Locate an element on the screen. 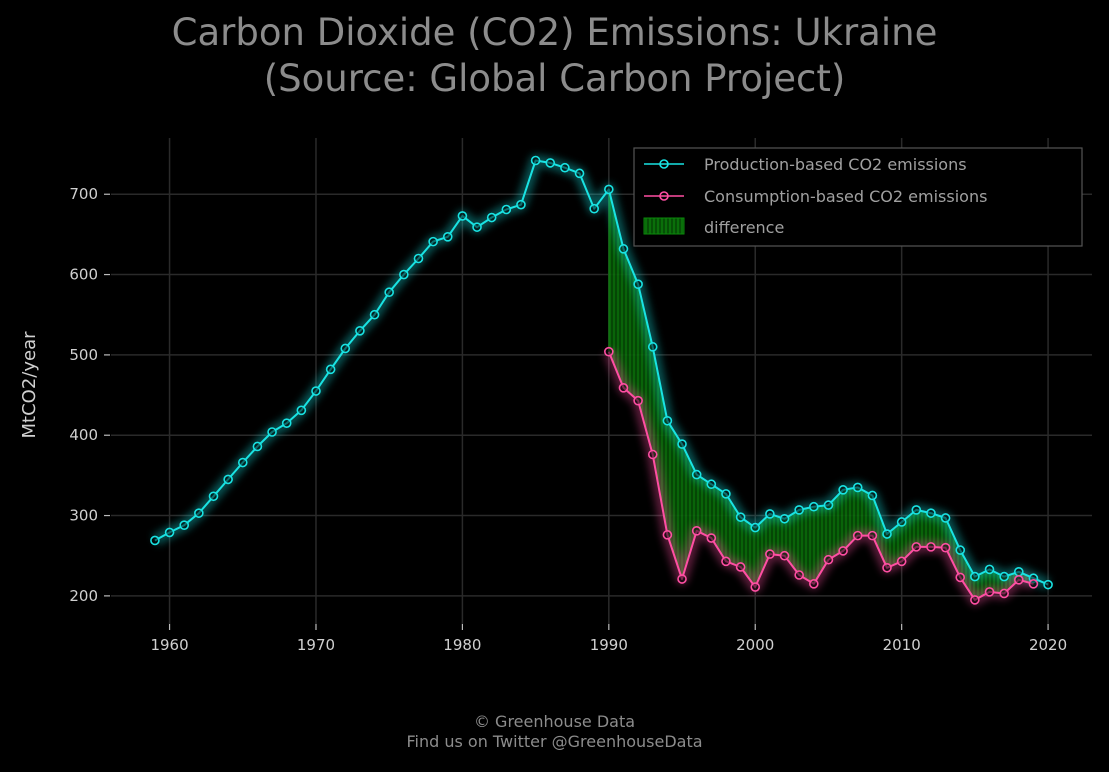 This screenshot has width=1109, height=772. credit-line2: Find us on Twitter @GreenhouseData is located at coordinates (554, 741).